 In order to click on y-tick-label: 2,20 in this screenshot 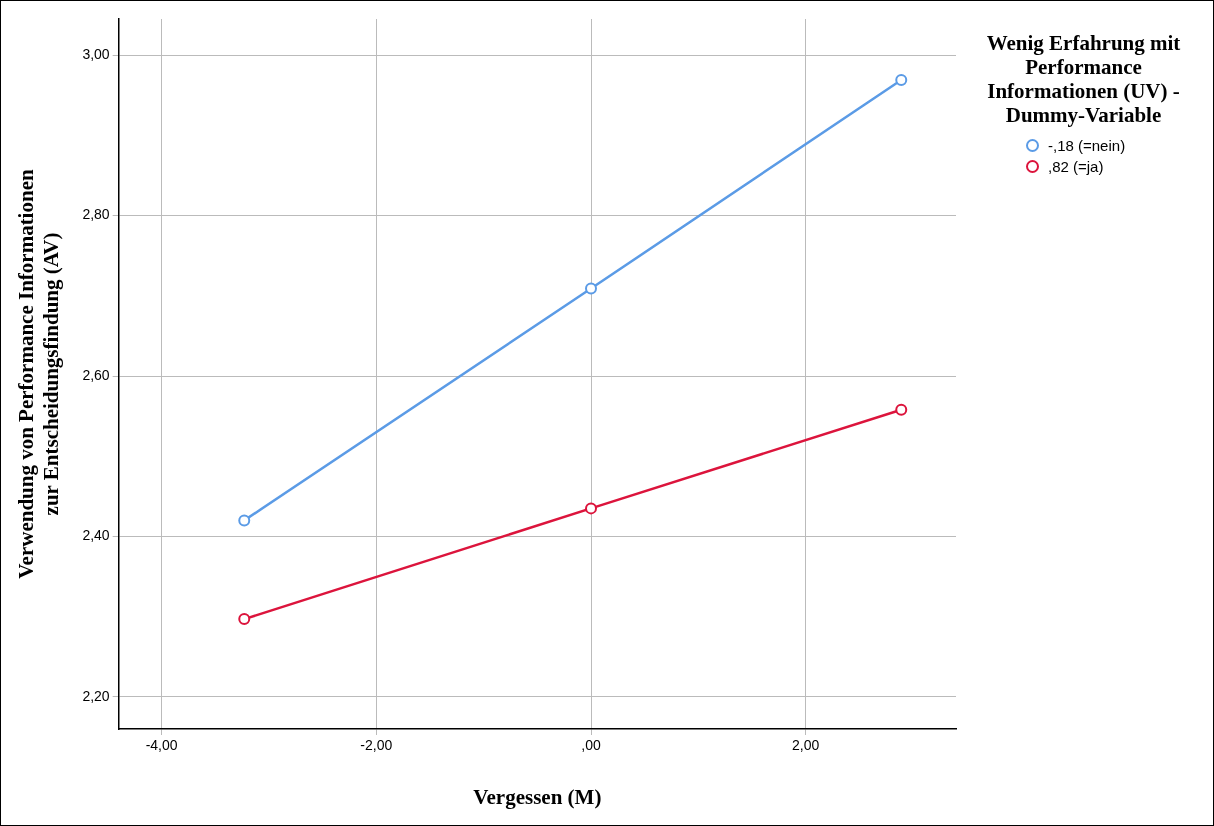, I will do `click(96, 695)`.